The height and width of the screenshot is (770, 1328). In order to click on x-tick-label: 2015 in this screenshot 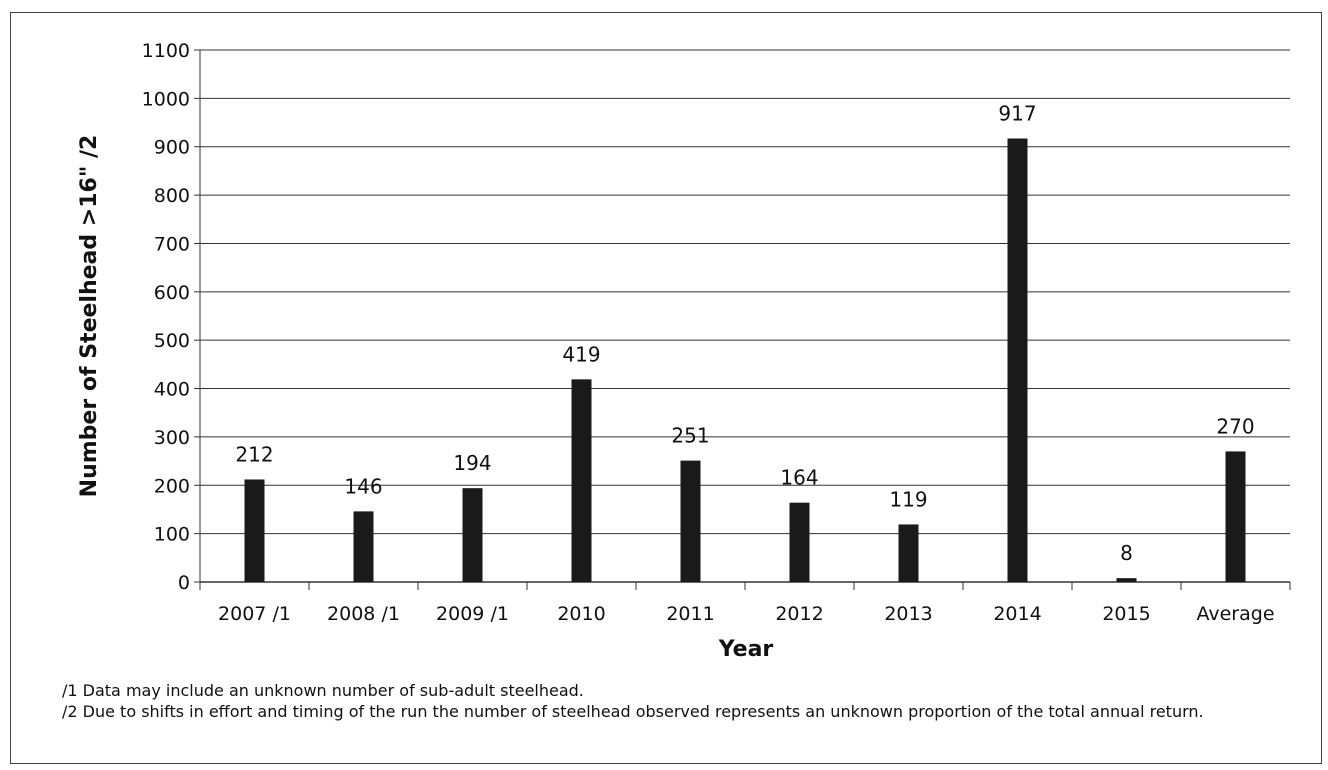, I will do `click(1126, 614)`.